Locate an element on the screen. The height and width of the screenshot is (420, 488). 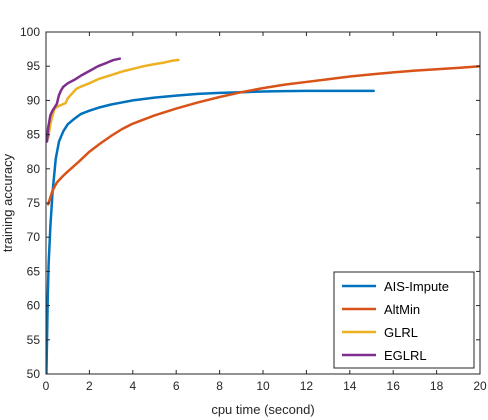
legend-label-altmin: AltMin is located at coordinates (402, 309).